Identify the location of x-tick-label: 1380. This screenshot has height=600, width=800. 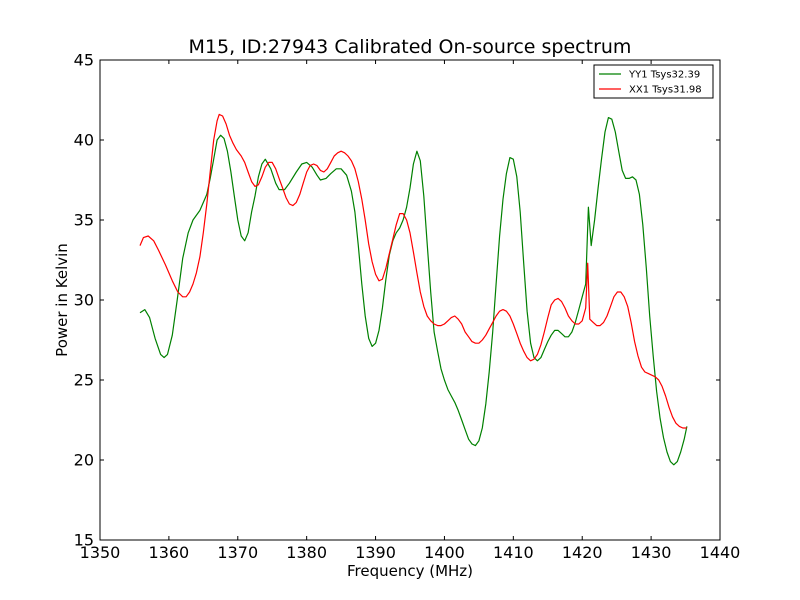
(306, 552).